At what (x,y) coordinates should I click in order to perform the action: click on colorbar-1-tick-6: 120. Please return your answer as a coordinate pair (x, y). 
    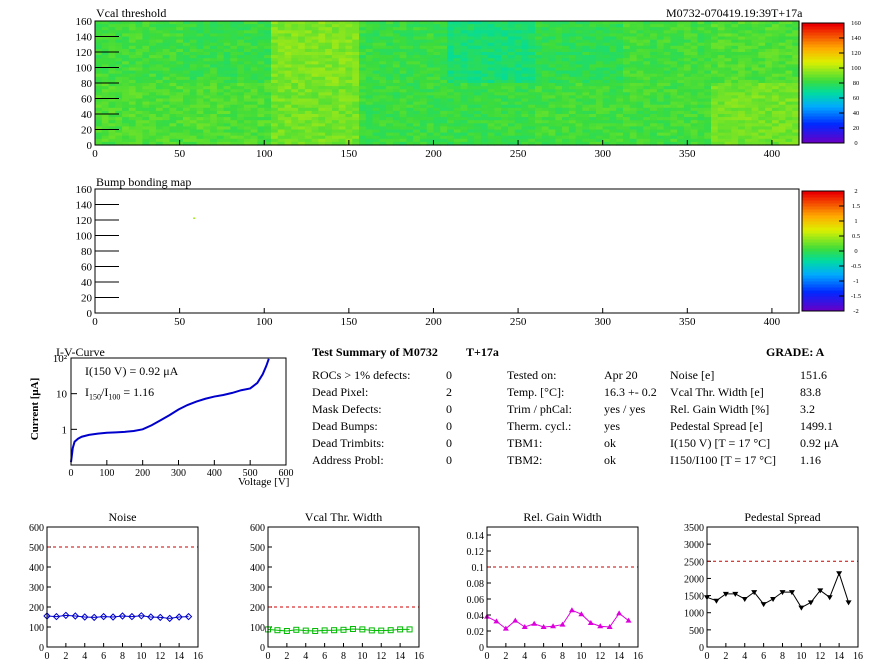
    Looking at the image, I should click on (856, 53).